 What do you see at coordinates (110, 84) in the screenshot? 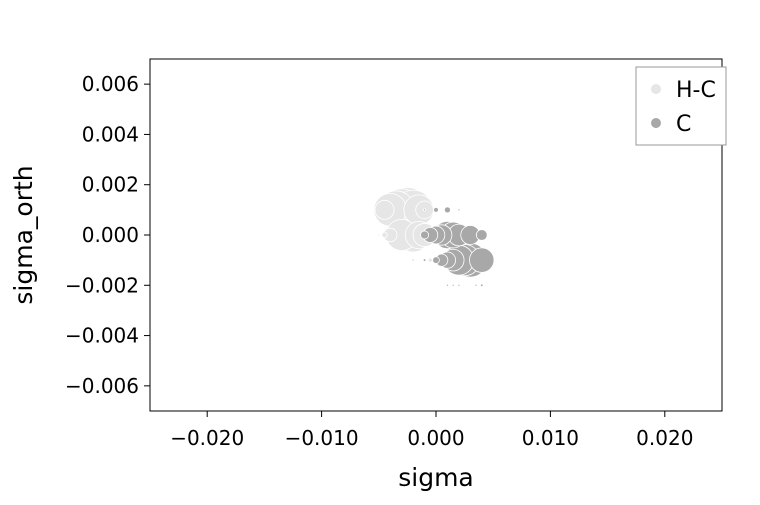
I see `y-tick-label: 0.006` at bounding box center [110, 84].